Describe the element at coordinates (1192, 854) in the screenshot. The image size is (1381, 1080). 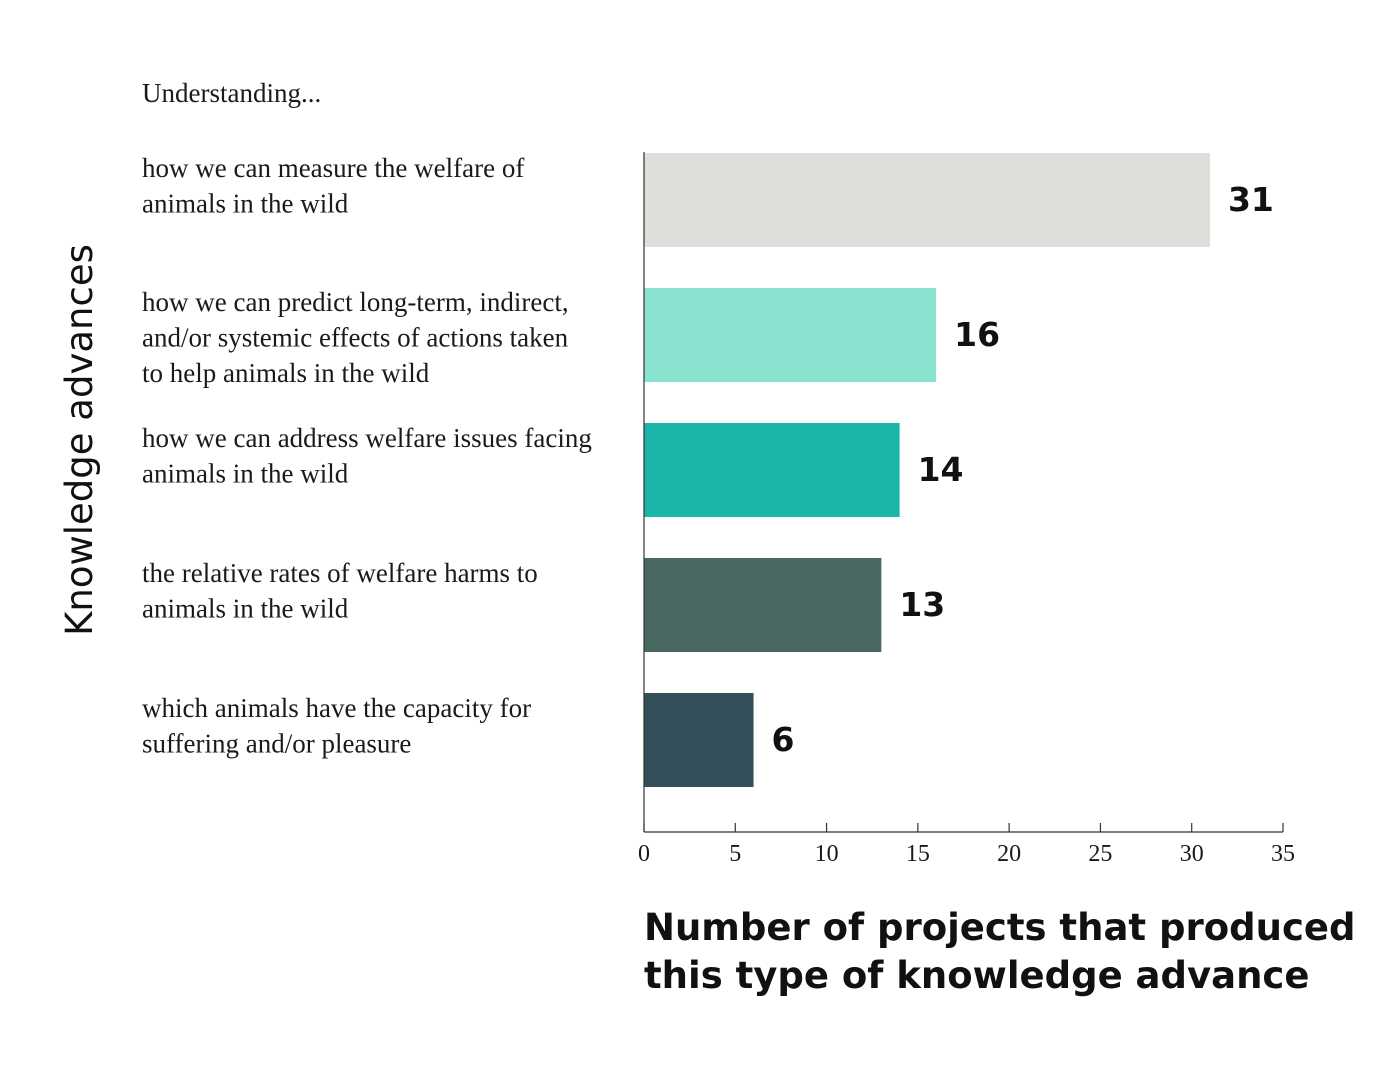
I see `x-tick-label: 30` at that location.